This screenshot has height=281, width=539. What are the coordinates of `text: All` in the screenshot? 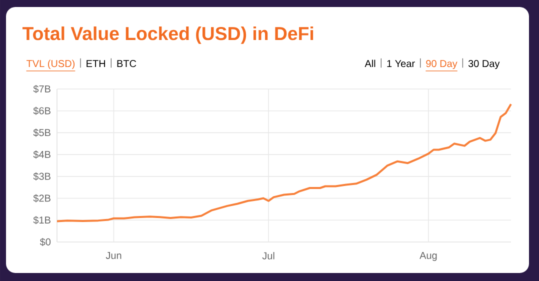 It's located at (370, 63).